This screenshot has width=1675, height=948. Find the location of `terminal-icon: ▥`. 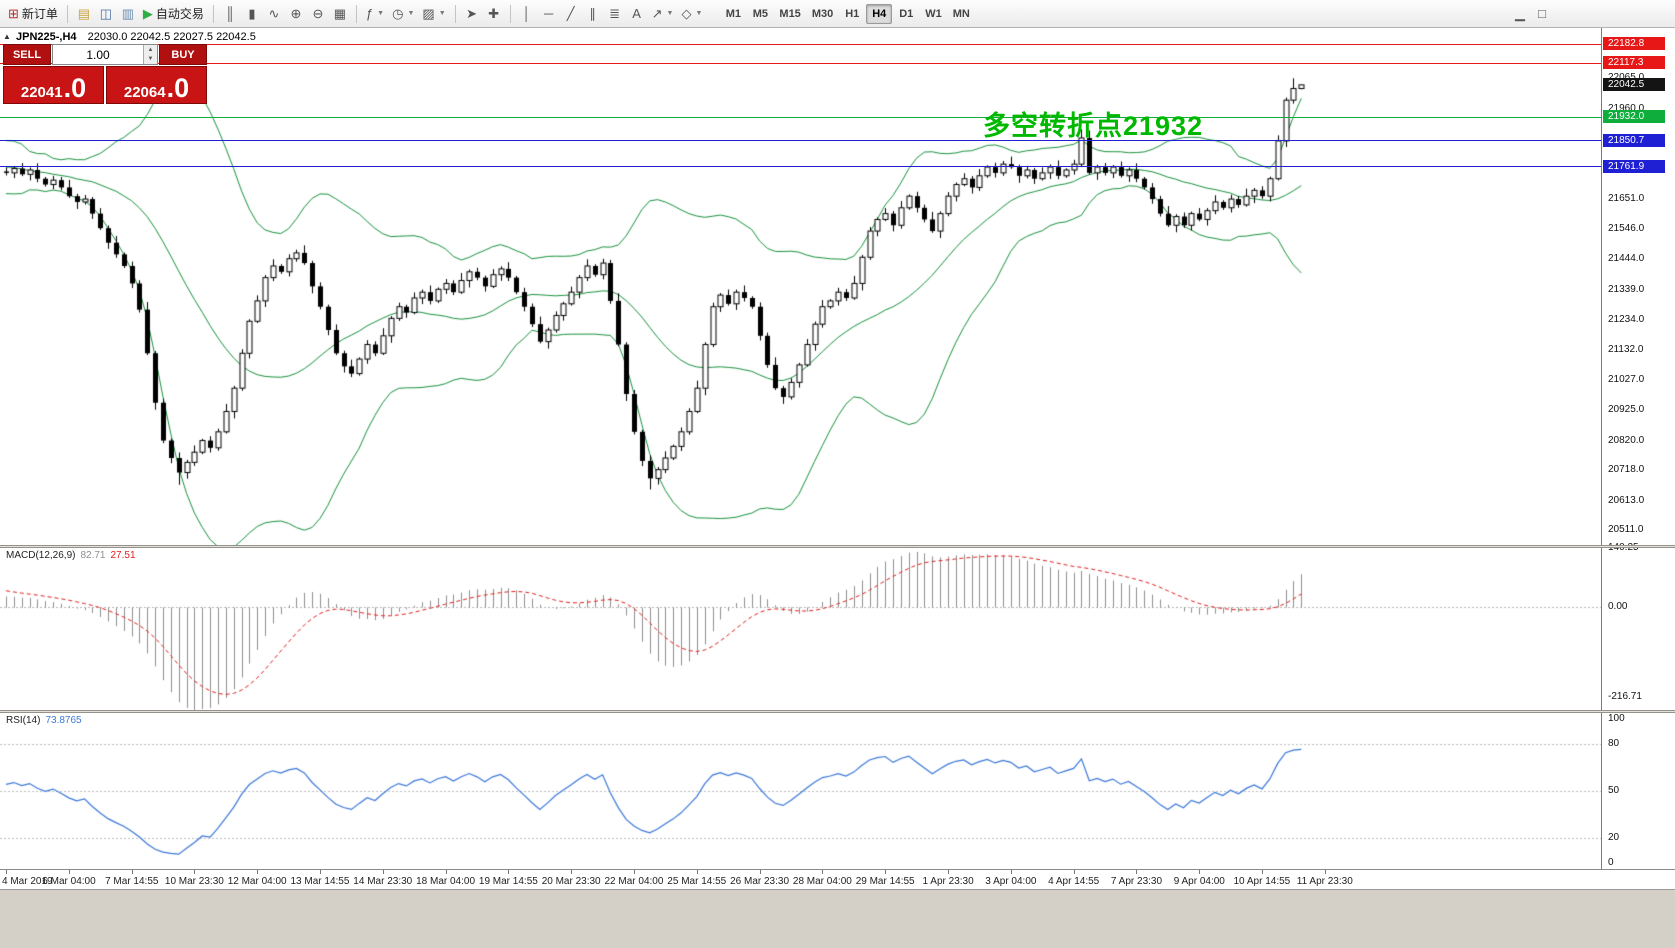

terminal-icon: ▥ is located at coordinates (128, 13).